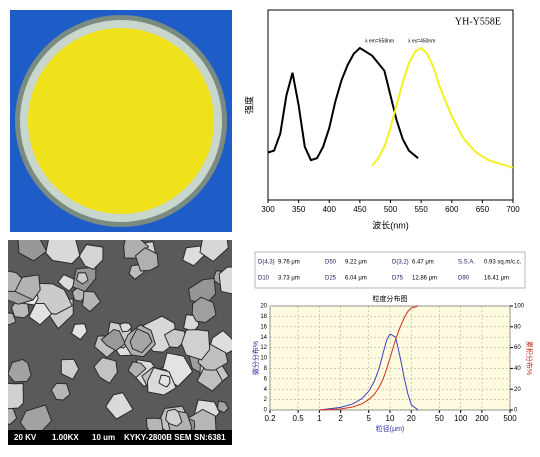  What do you see at coordinates (263, 359) in the screenshot?
I see `y-tick-label: 10` at bounding box center [263, 359].